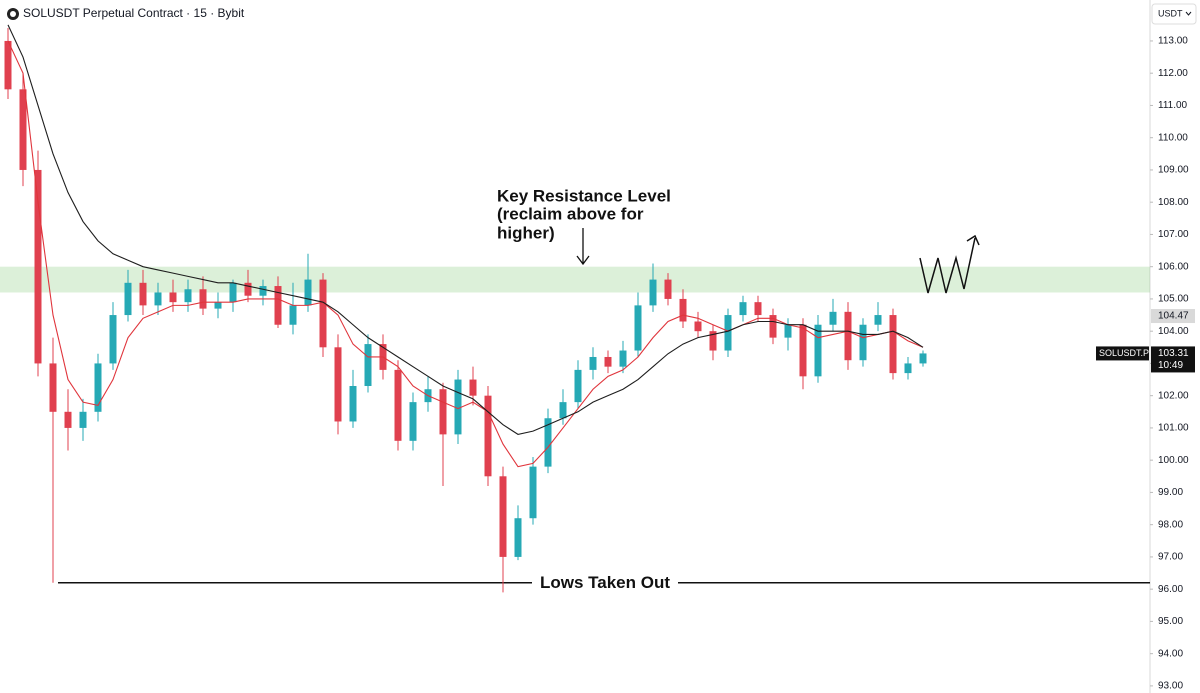 The height and width of the screenshot is (693, 1200). I want to click on y-tick-label: 101.00, so click(1173, 428).